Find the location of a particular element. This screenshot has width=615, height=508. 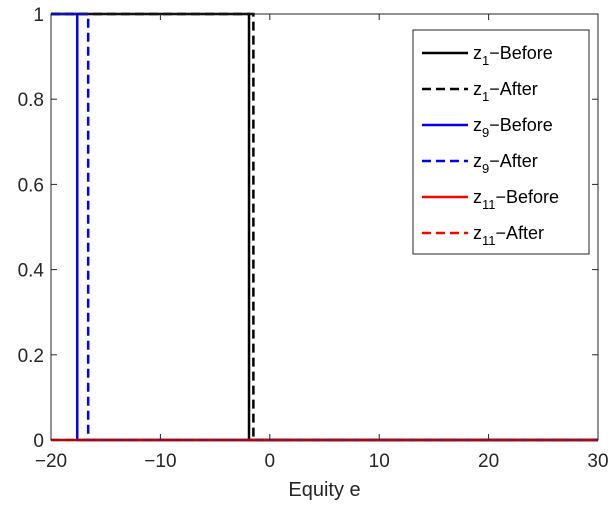

y-tick-label: 0 is located at coordinates (38, 441).